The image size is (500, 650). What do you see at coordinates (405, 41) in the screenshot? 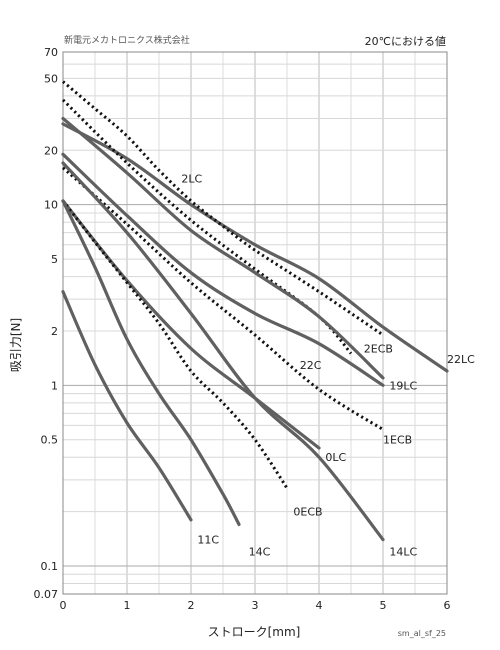
I see `condition-label: 20℃における値` at bounding box center [405, 41].